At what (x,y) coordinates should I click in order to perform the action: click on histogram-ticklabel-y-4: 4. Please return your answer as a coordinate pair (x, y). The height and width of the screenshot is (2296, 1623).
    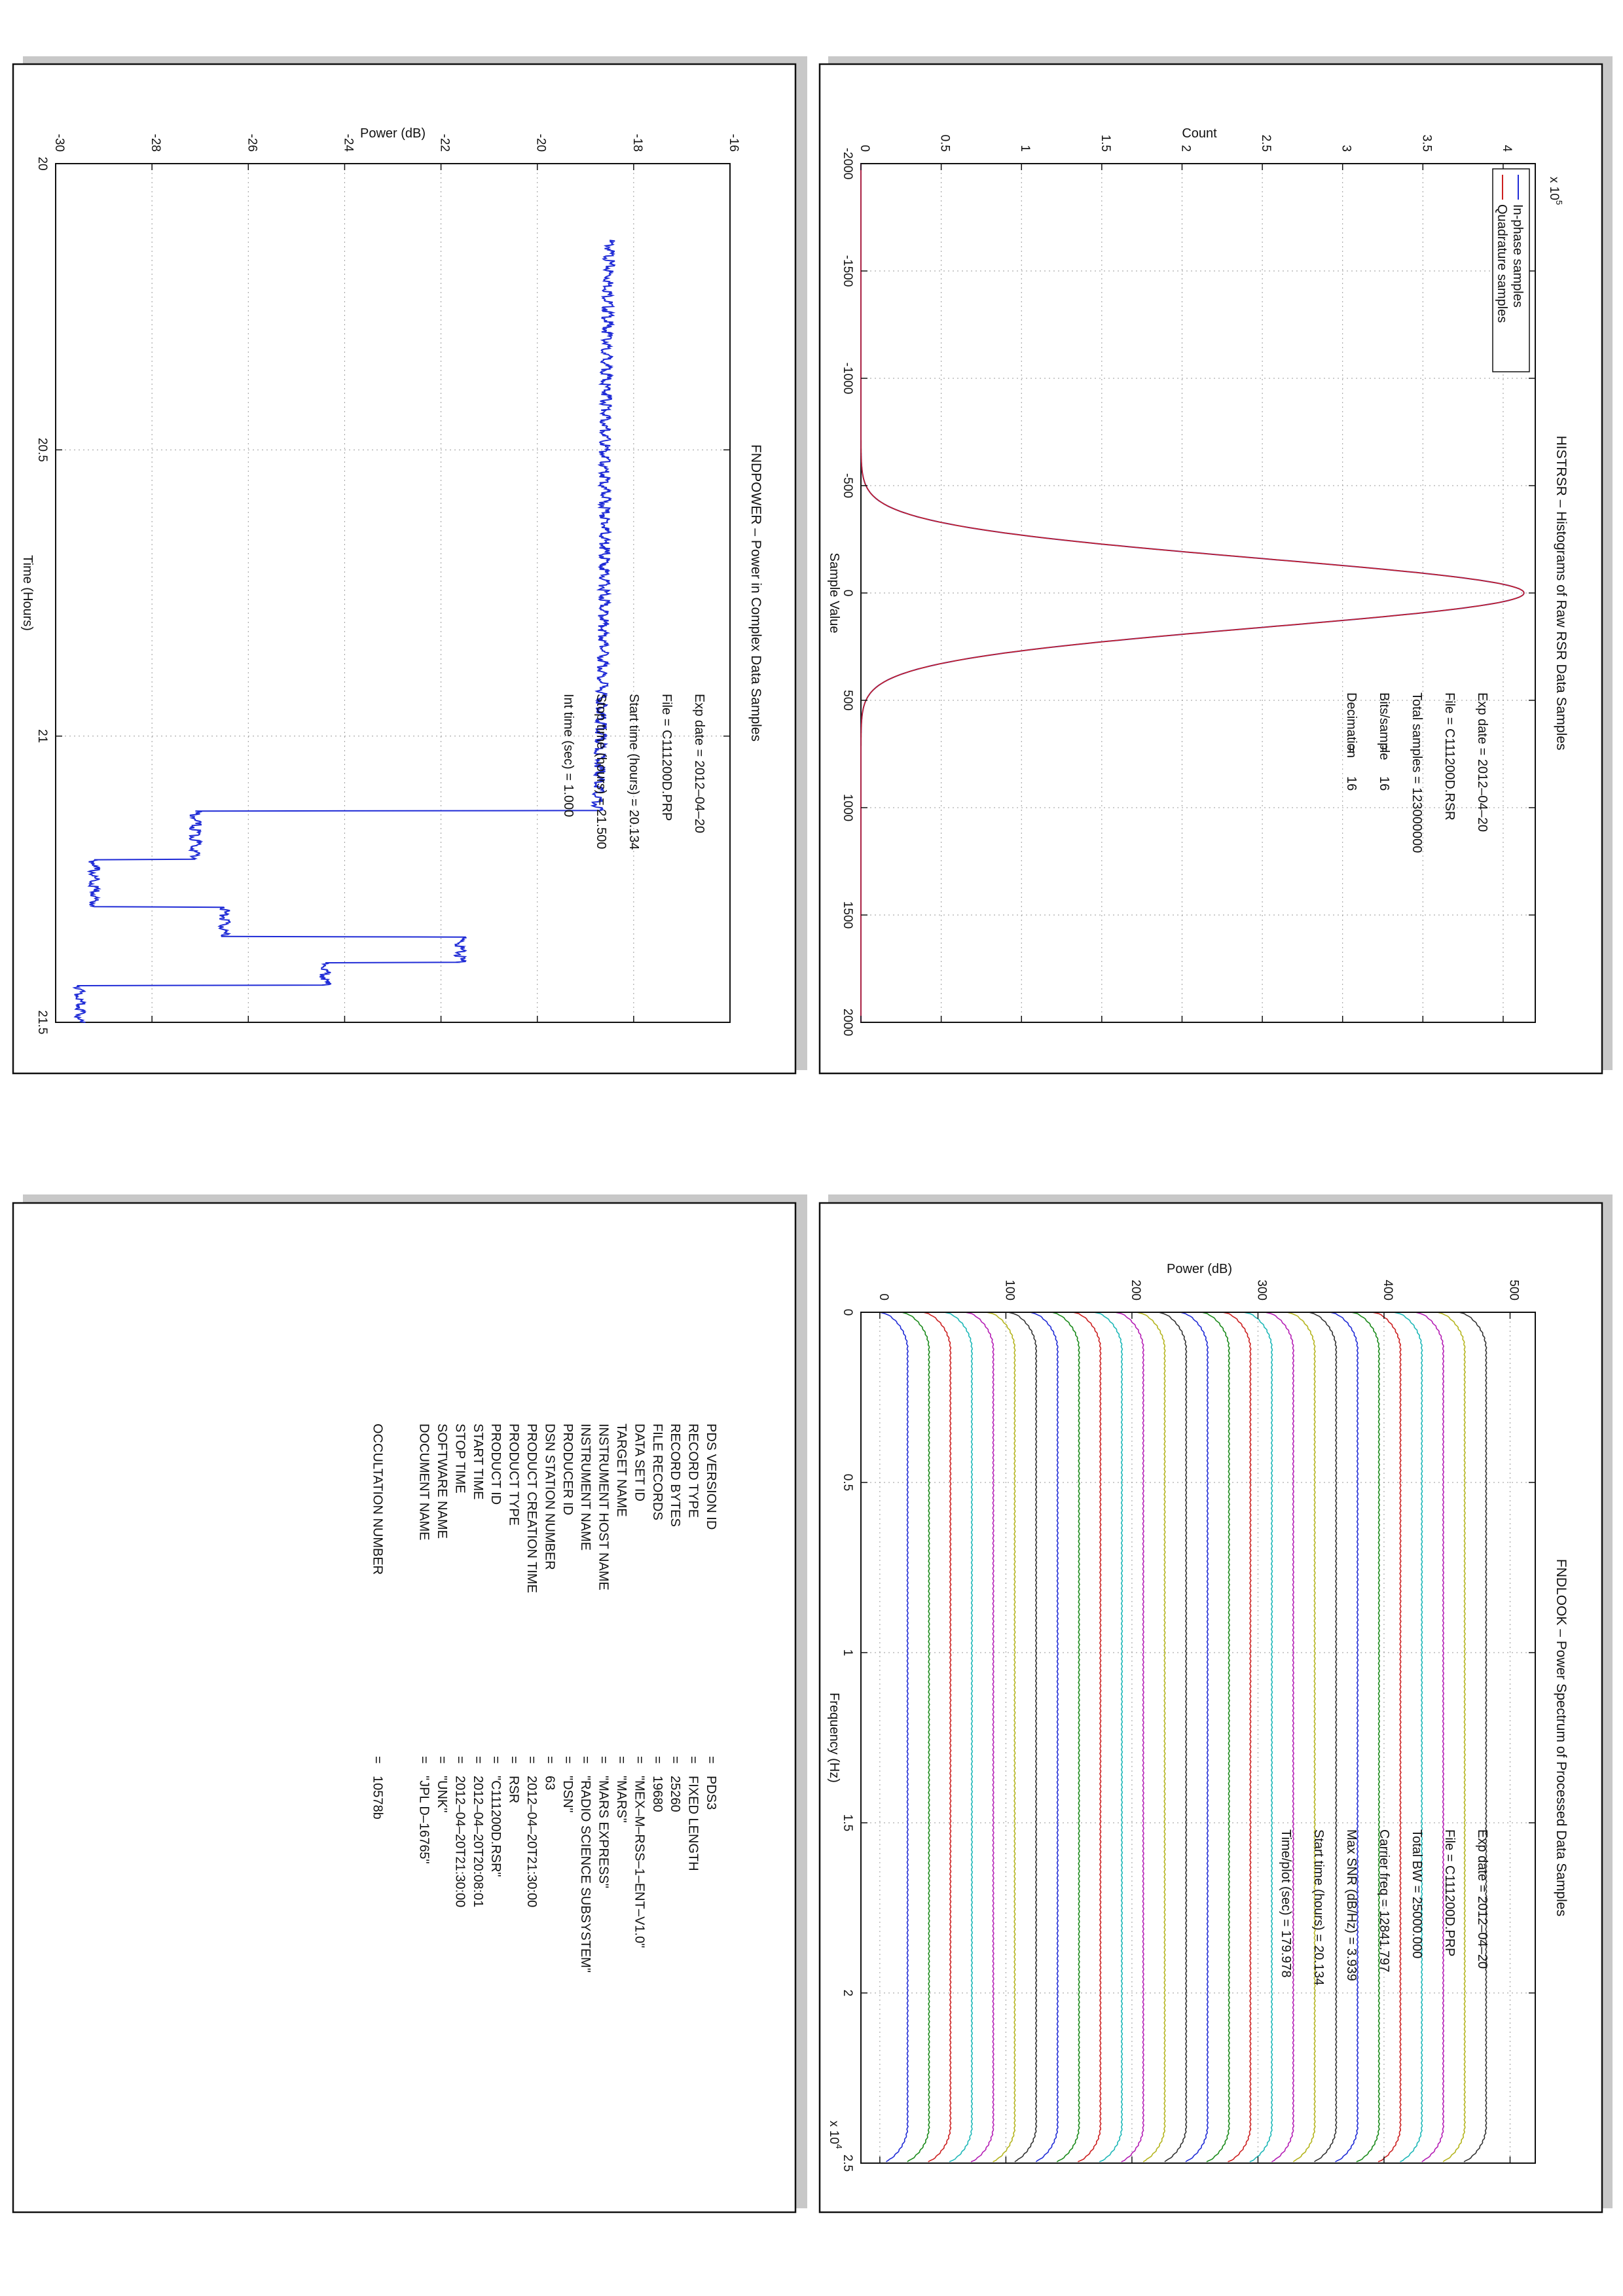
    Looking at the image, I should click on (1507, 148).